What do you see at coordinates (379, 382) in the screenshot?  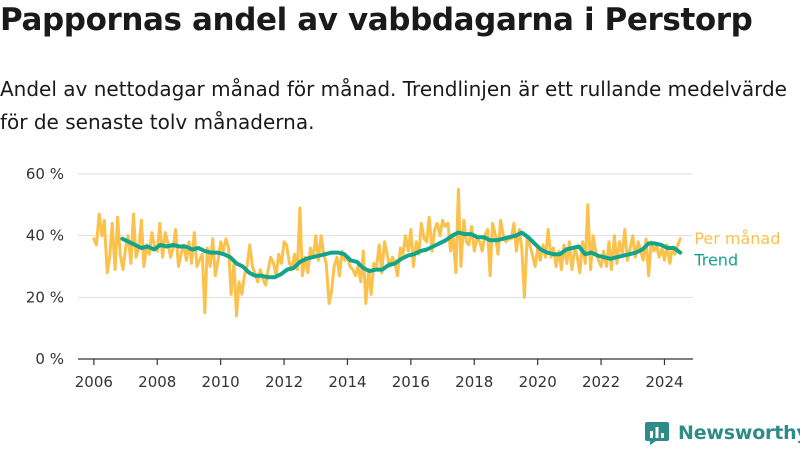 I see `x-axis-labels: 2006 2008 2010 2012 2014 2016 2018 2020 2022 2024` at bounding box center [379, 382].